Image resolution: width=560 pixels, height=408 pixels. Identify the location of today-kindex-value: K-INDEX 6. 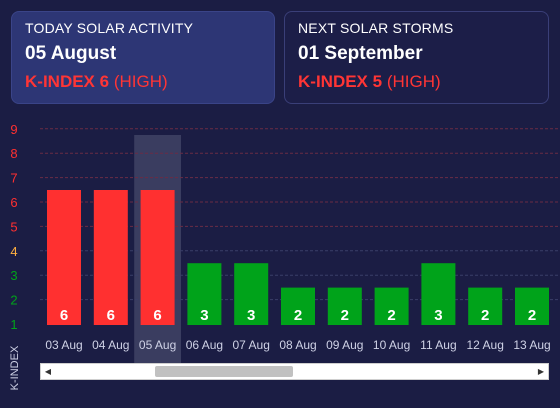
(67, 81).